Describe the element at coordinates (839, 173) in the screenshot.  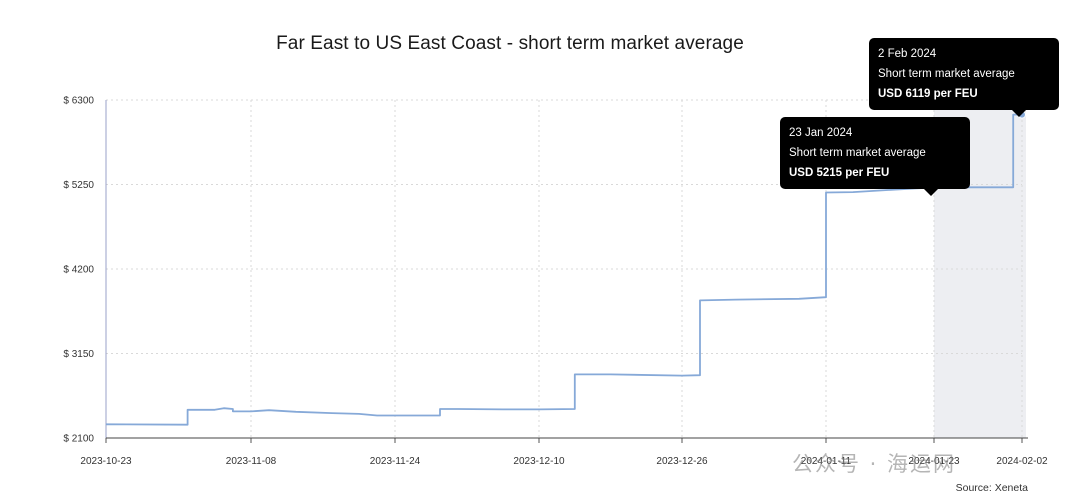
I see `tooltip-value: USD 5215 per FEU` at that location.